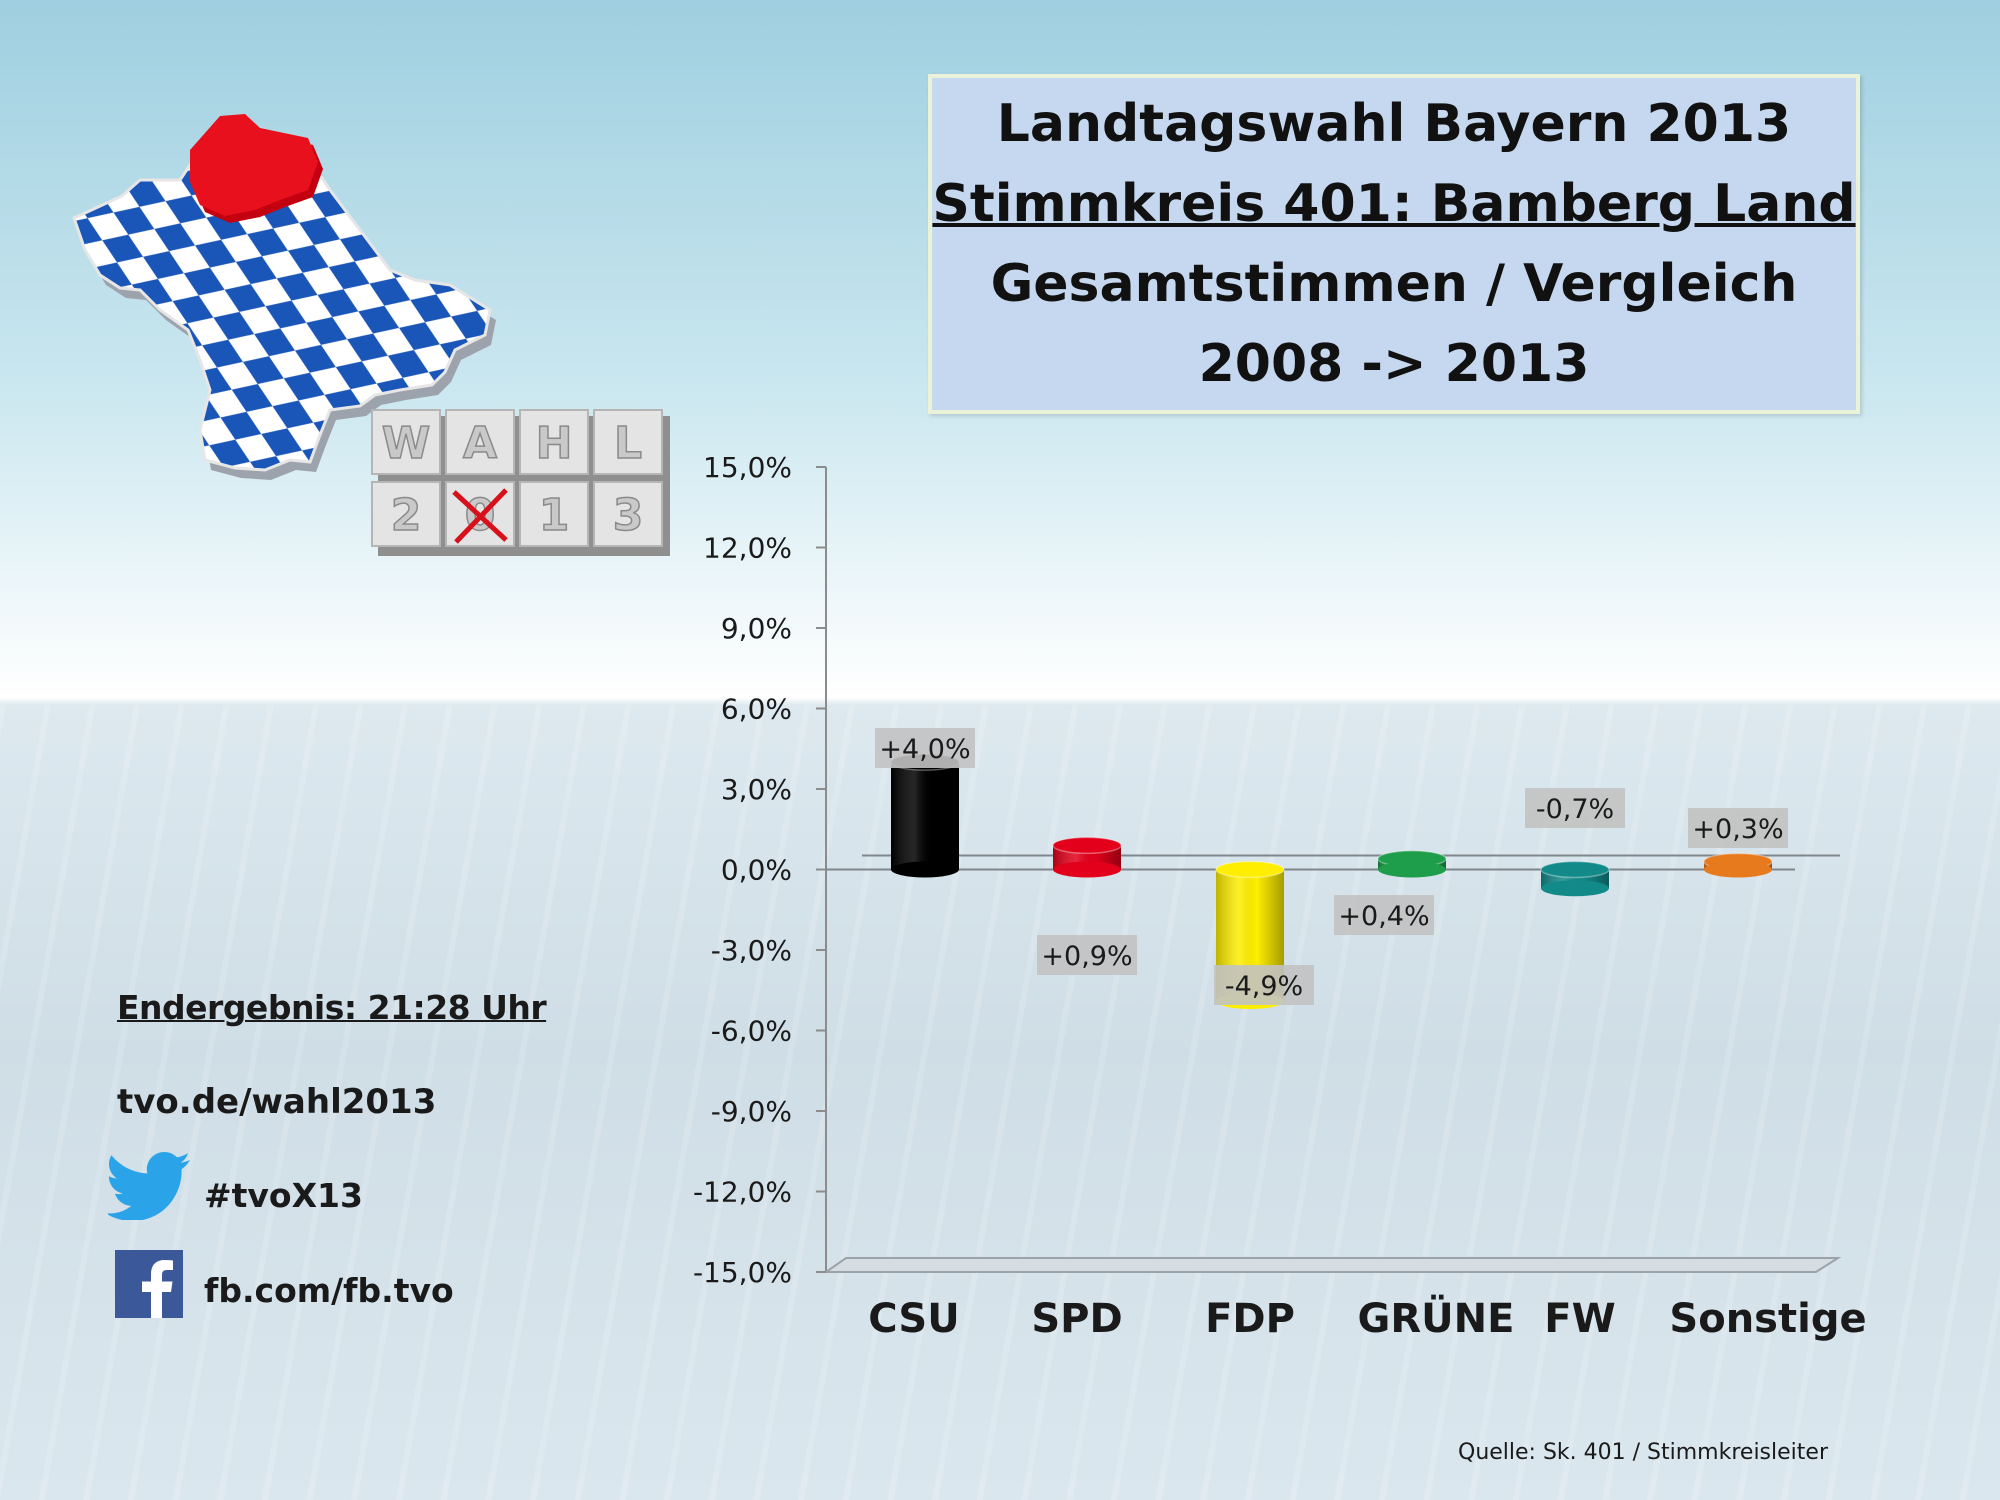 This screenshot has height=1500, width=2000. I want to click on bar-csu, so click(925, 815).